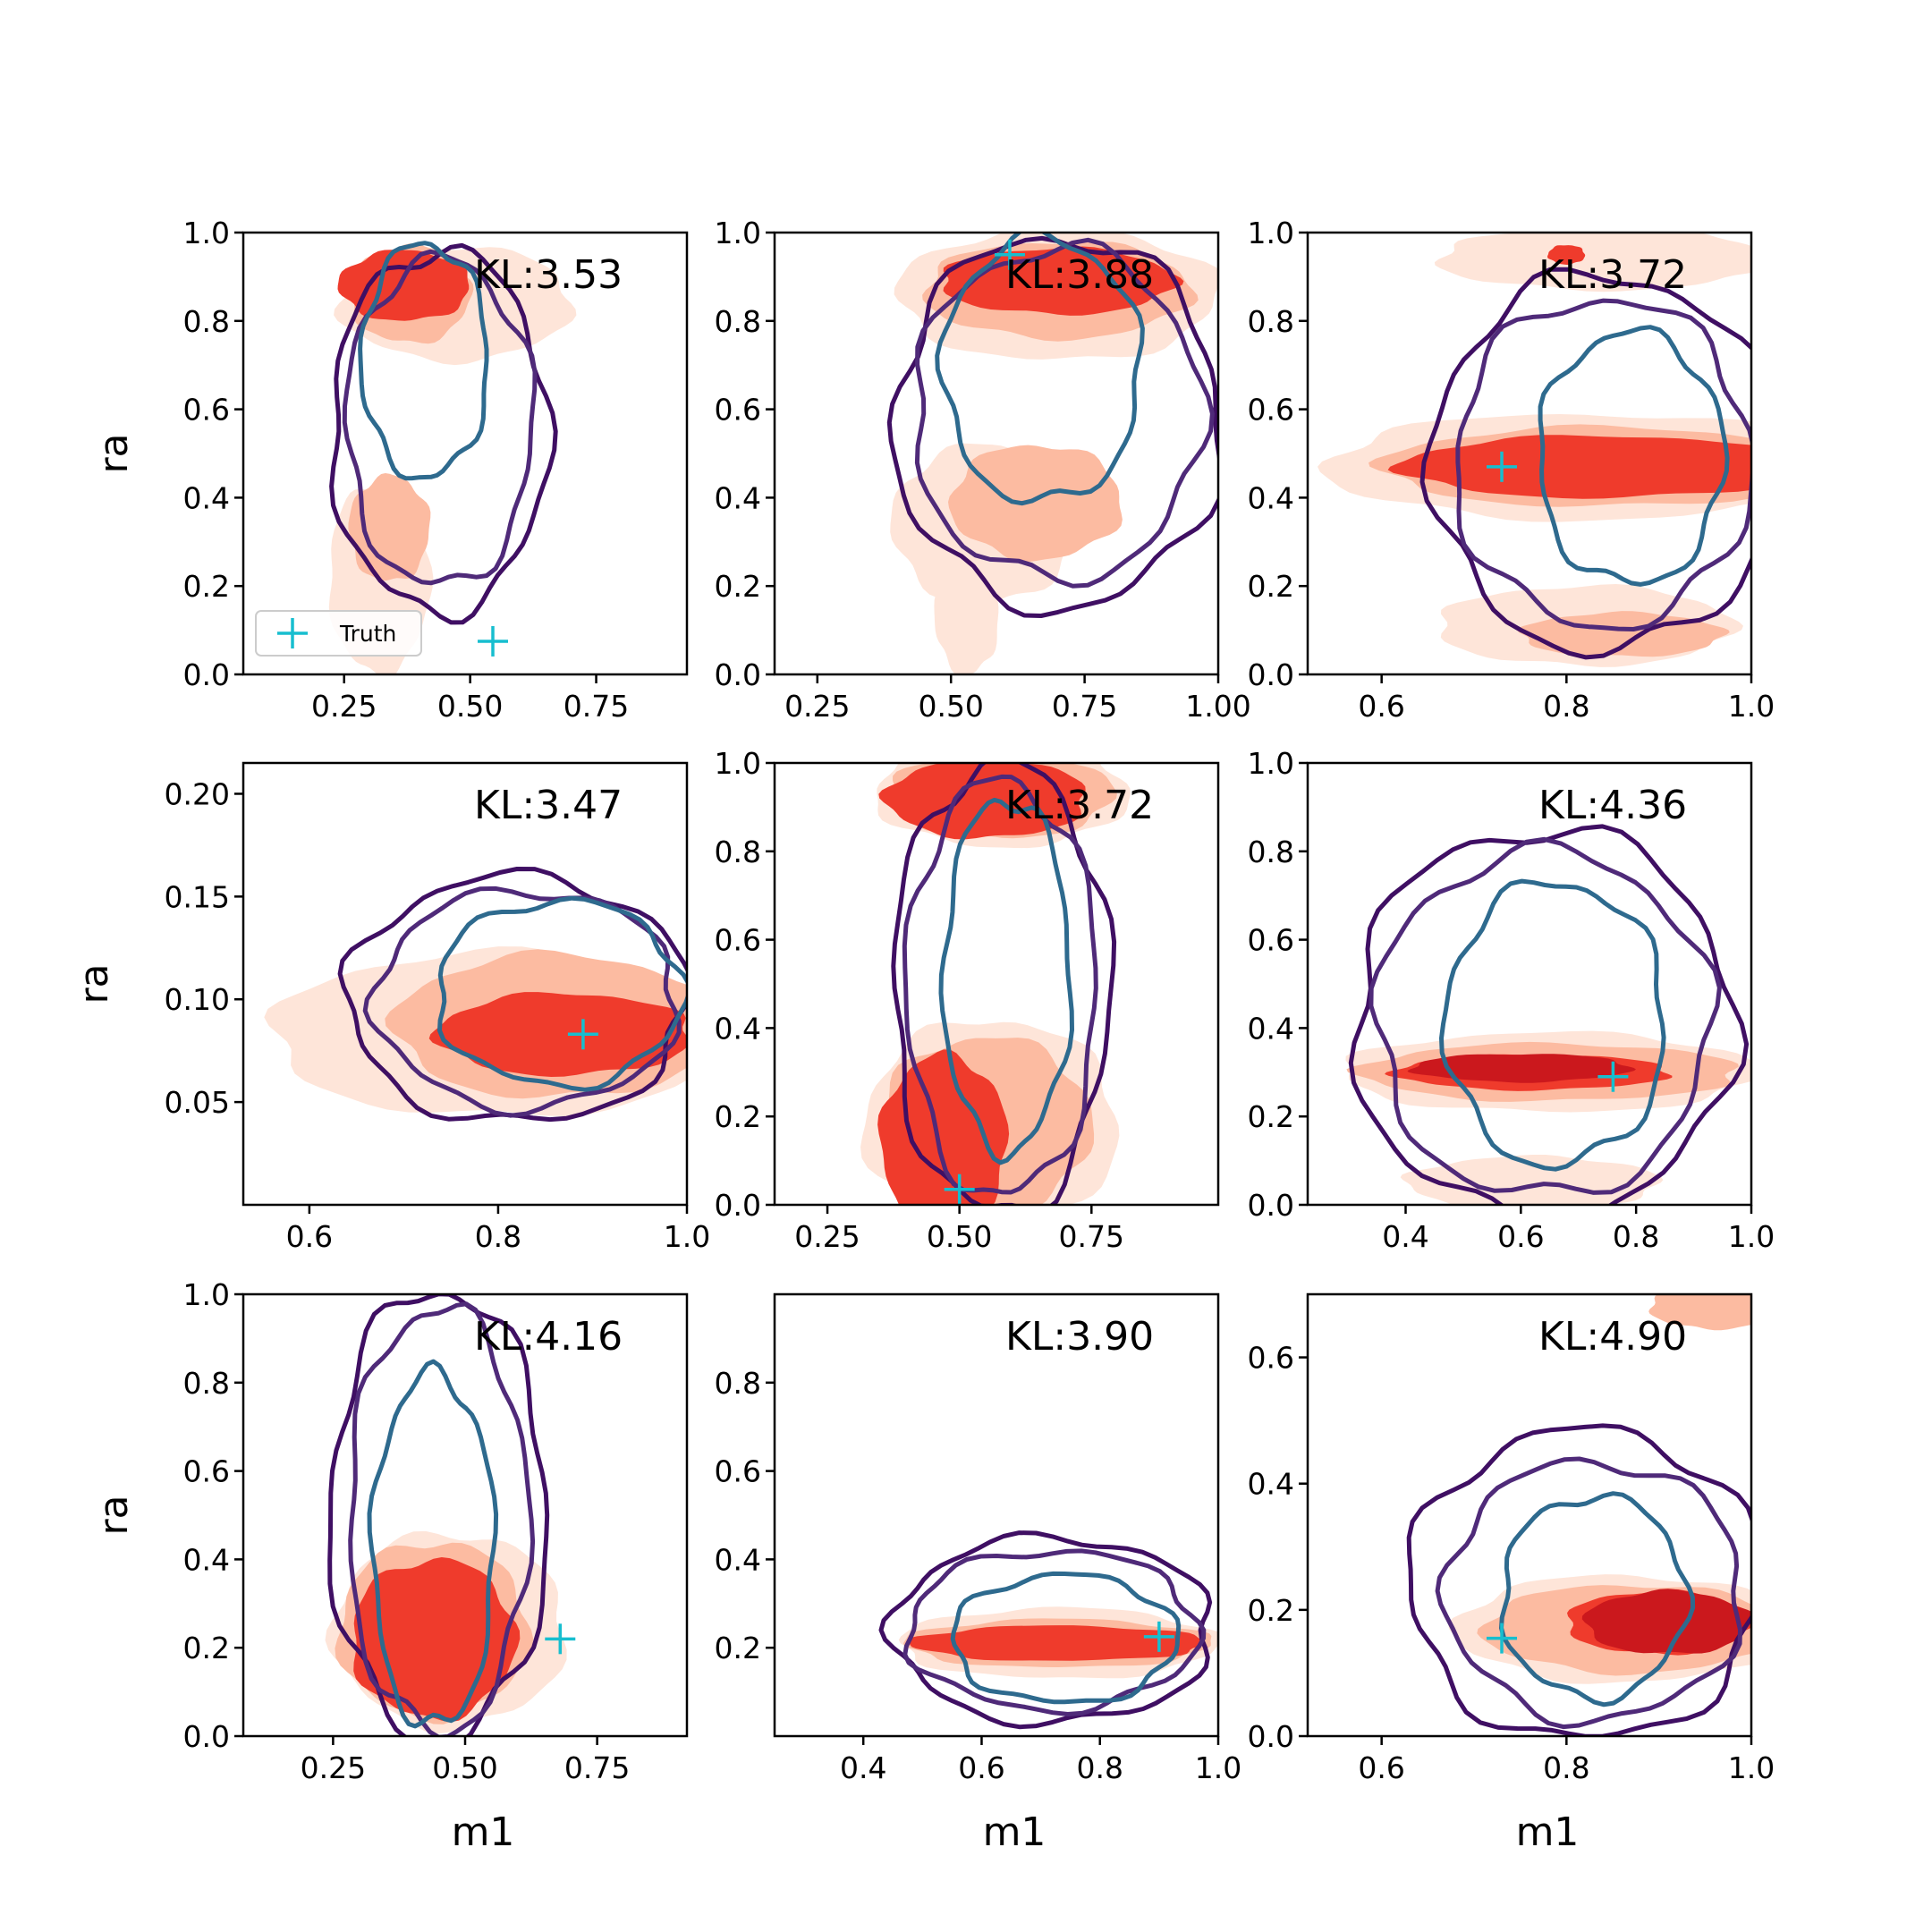 The height and width of the screenshot is (1932, 1932). Describe the element at coordinates (197, 896) in the screenshot. I see `y-tick-label: 0.15` at that location.